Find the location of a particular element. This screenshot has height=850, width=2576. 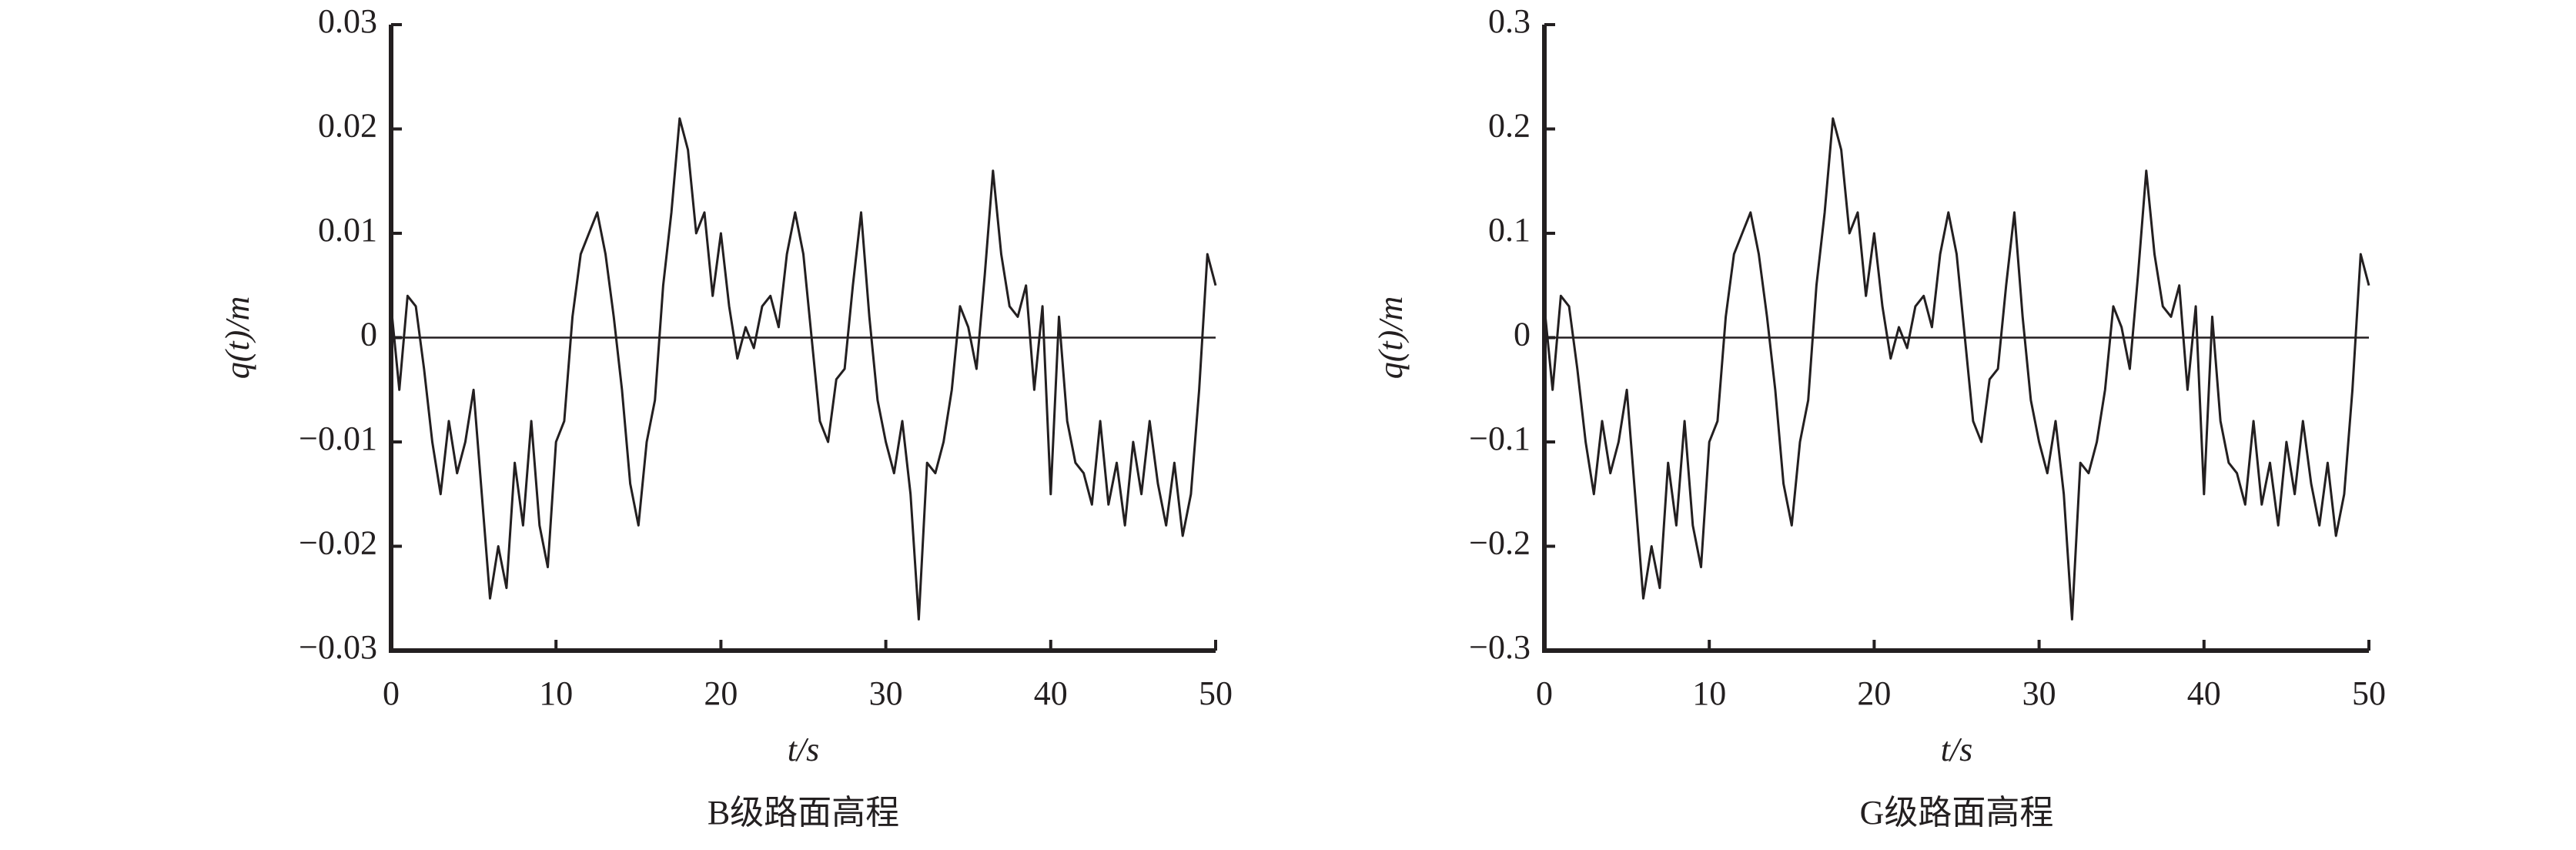

y-tick-label: −0.02 is located at coordinates (338, 543).